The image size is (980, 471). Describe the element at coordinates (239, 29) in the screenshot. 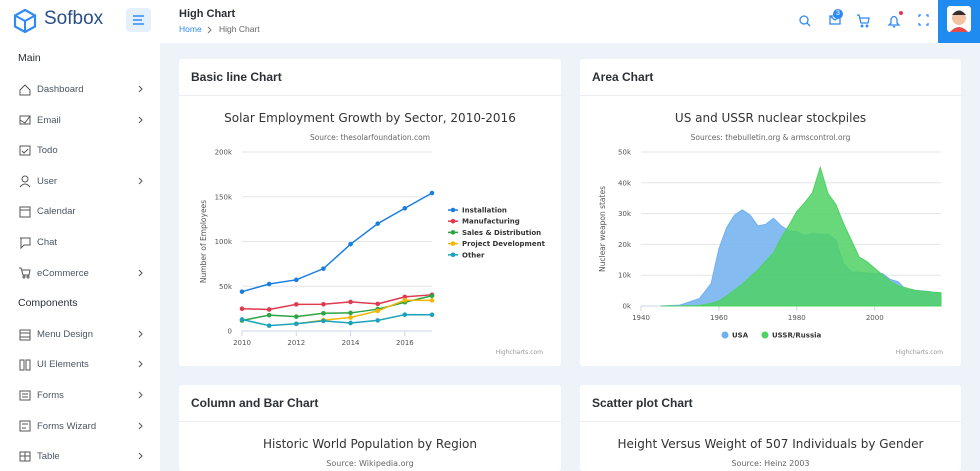

I see `breadcrumb-current: High Chart` at that location.